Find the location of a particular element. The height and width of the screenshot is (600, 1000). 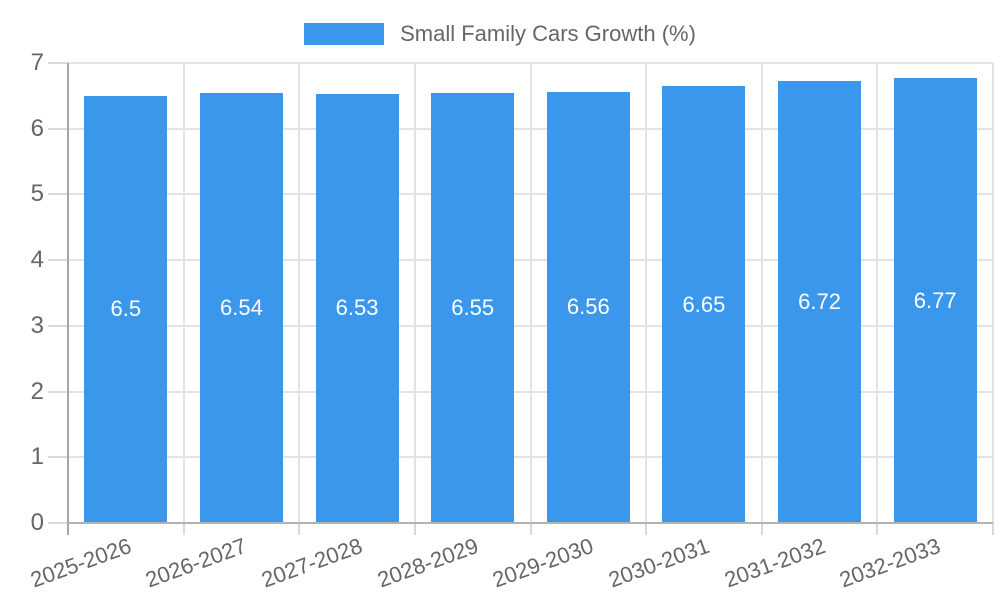

bar-2027-2028 is located at coordinates (357, 308).